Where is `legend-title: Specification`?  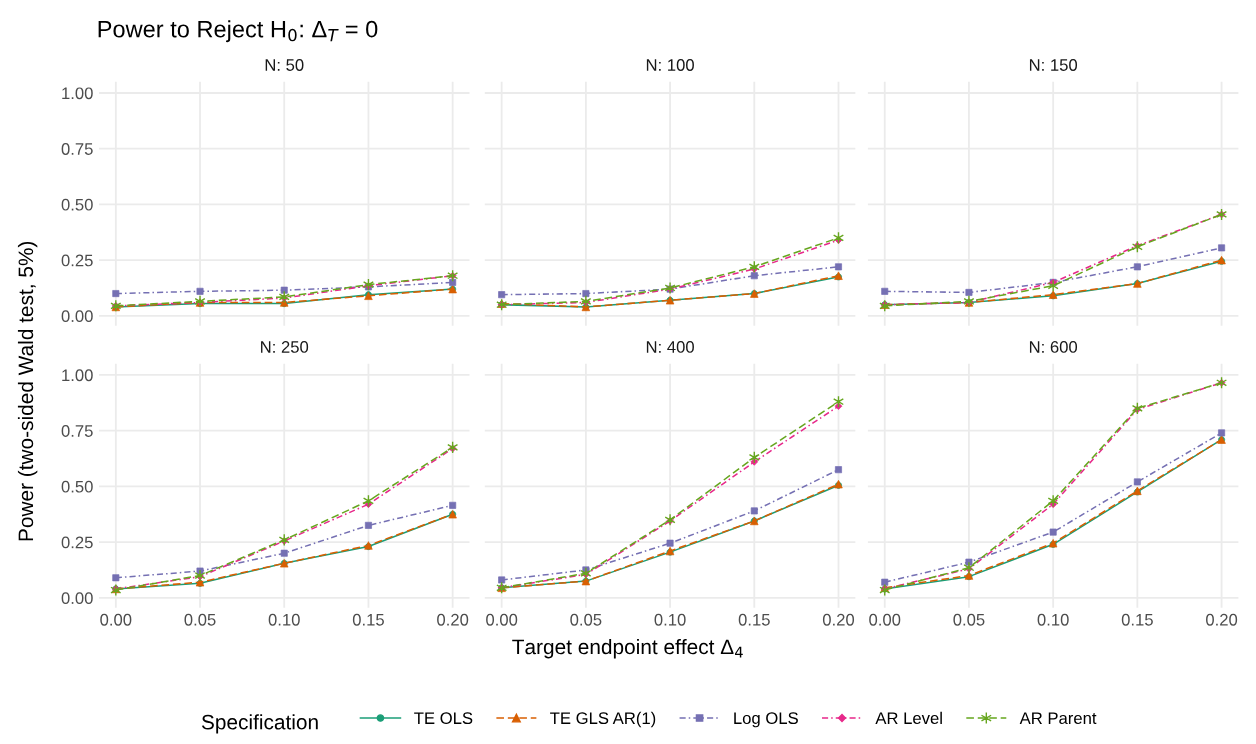 legend-title: Specification is located at coordinates (259, 724).